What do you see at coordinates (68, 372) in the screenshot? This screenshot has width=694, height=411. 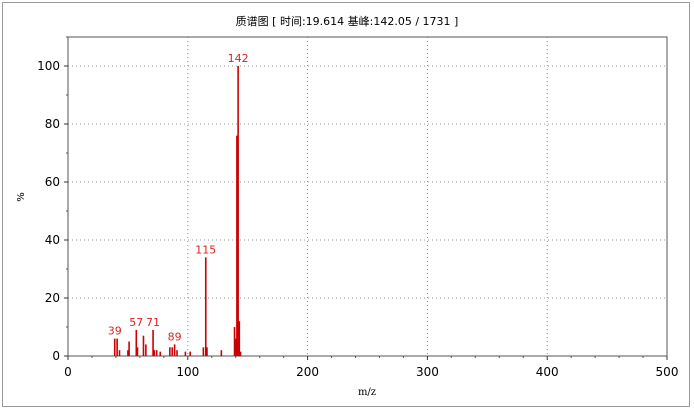 I see `x-tick-label: 0` at bounding box center [68, 372].